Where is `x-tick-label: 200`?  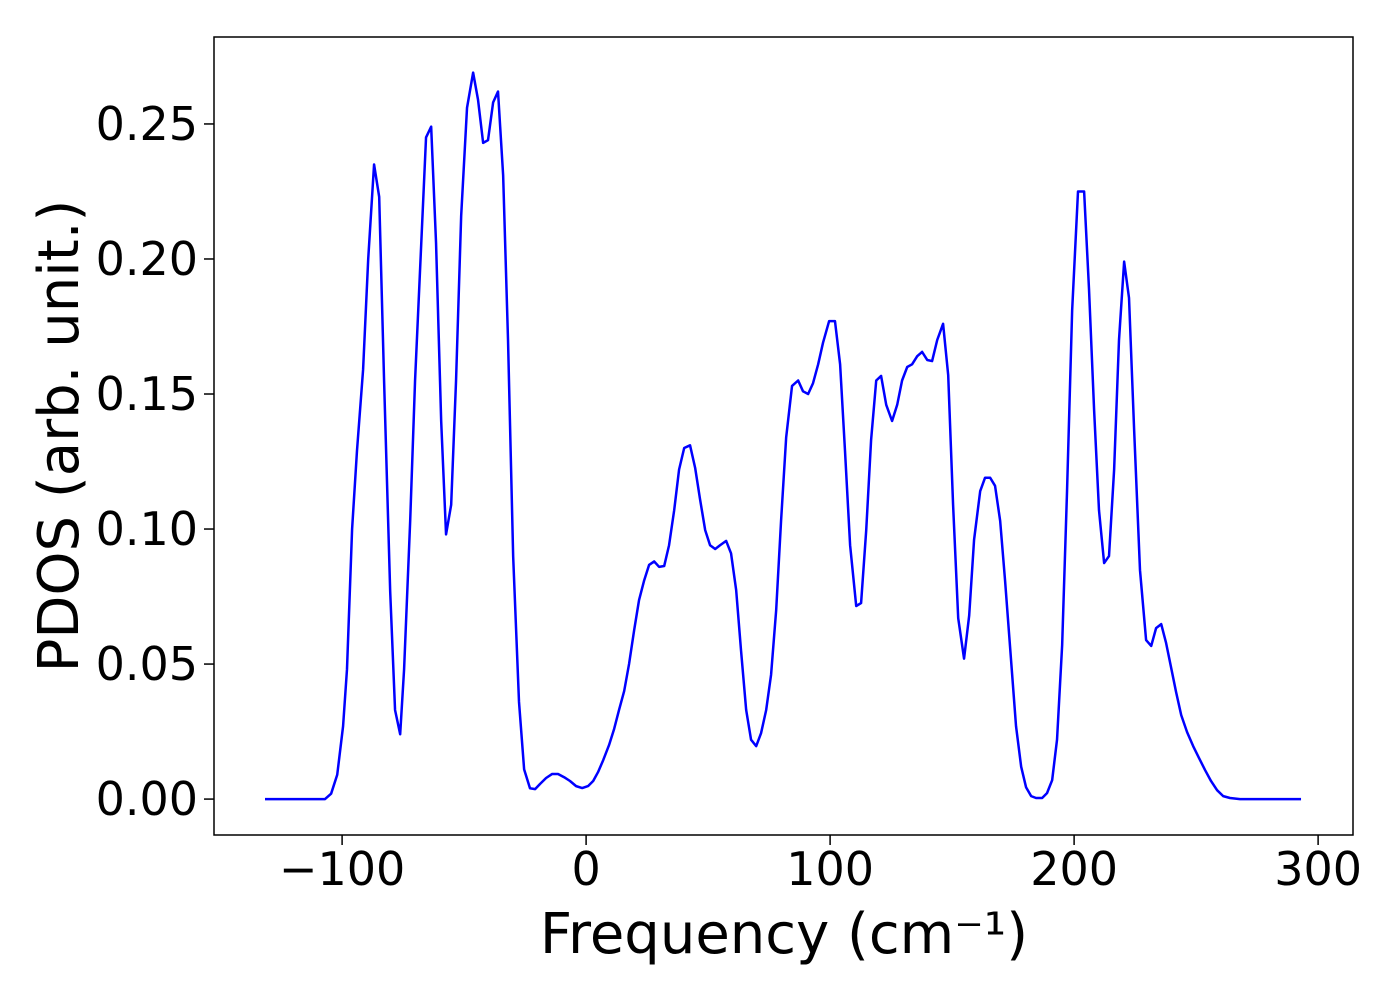
x-tick-label: 200 is located at coordinates (1074, 869).